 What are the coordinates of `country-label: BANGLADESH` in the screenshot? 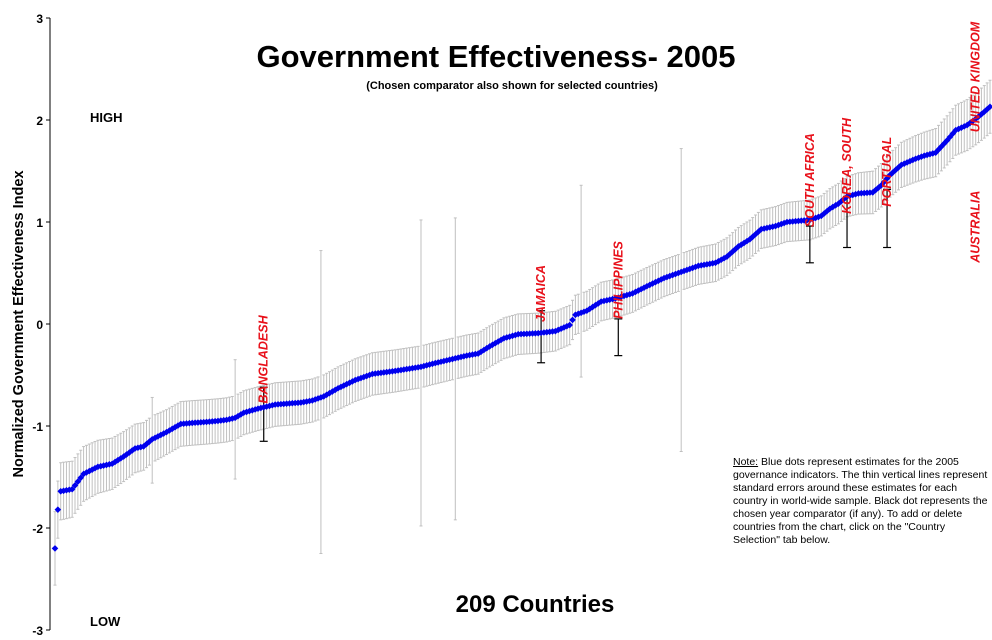 It's located at (264, 358).